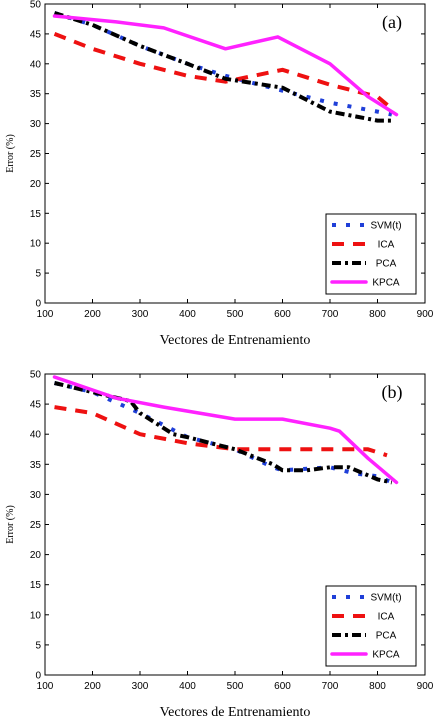  I want to click on panel-label: (b), so click(392, 392).